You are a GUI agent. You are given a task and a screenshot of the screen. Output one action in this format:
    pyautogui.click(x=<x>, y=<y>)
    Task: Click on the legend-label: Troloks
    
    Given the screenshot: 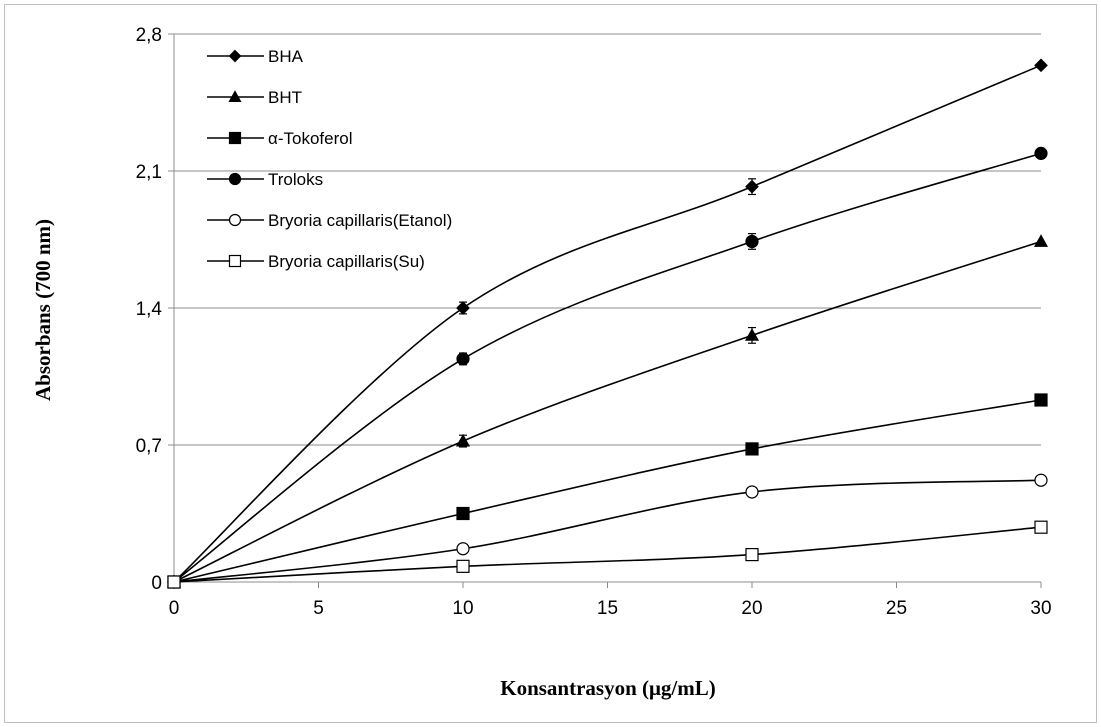 What is the action you would take?
    pyautogui.click(x=295, y=179)
    